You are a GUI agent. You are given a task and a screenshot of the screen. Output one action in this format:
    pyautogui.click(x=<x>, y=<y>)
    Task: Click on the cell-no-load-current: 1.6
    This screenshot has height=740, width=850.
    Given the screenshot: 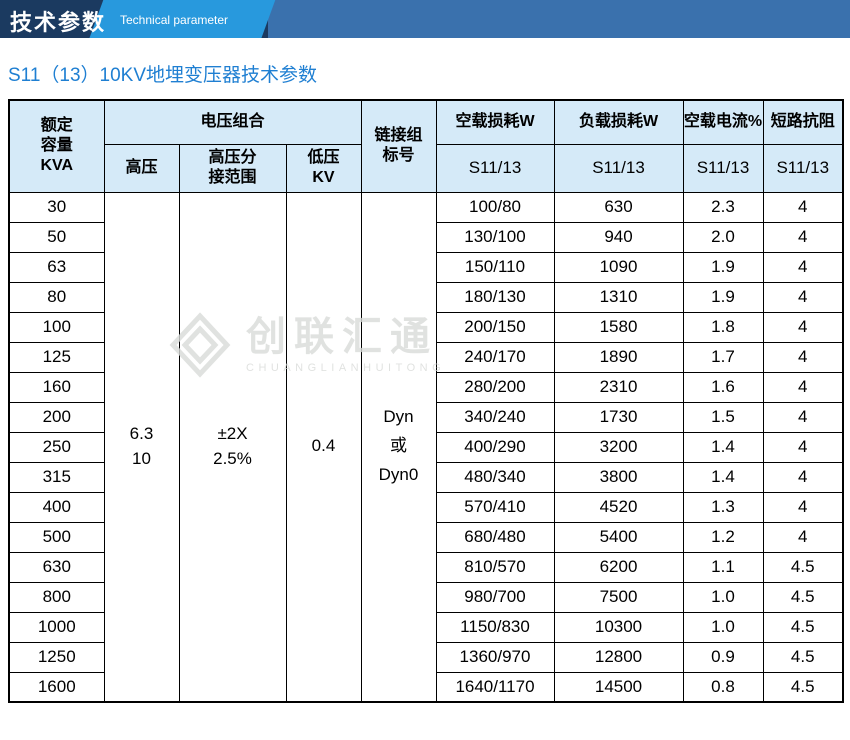 What is the action you would take?
    pyautogui.click(x=723, y=387)
    